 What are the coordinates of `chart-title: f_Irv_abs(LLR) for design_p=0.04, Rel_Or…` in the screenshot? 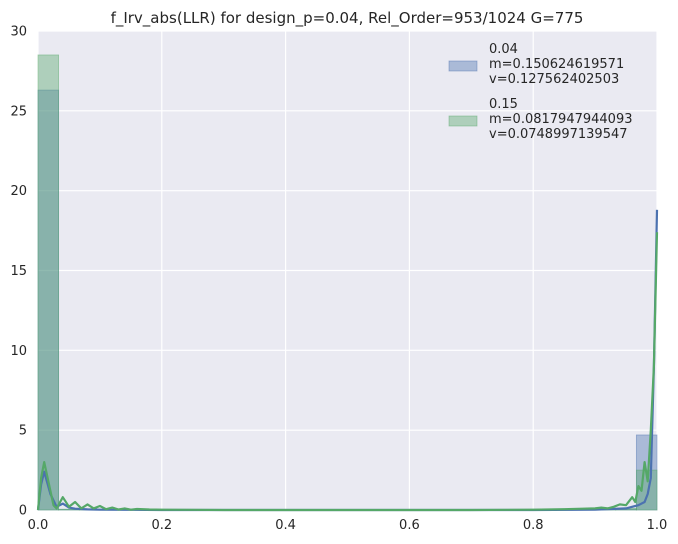 It's located at (347, 18).